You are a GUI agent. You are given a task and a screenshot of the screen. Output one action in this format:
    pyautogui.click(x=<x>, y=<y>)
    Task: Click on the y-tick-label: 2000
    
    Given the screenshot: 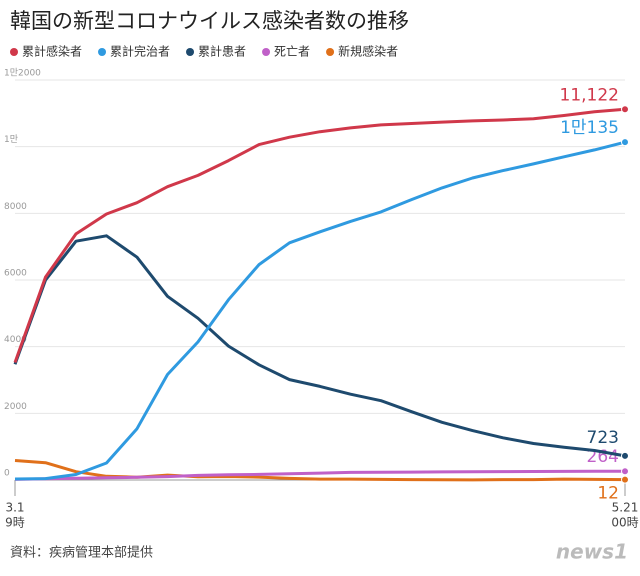 What is the action you would take?
    pyautogui.click(x=15, y=407)
    